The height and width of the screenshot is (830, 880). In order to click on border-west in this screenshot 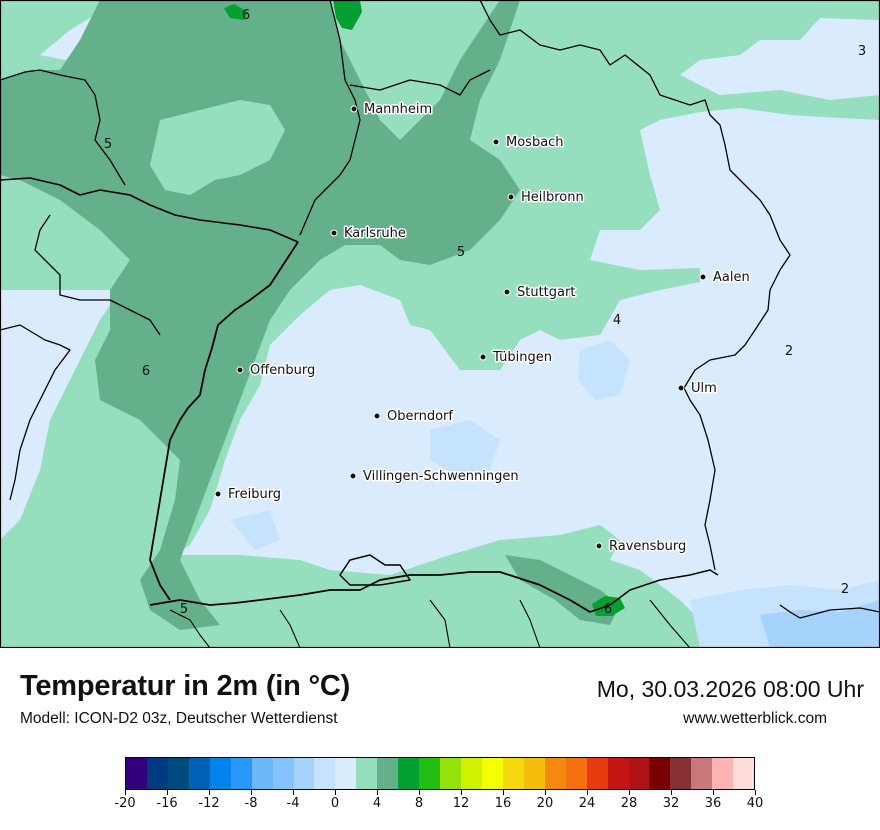, I will do `click(35, 412)`.